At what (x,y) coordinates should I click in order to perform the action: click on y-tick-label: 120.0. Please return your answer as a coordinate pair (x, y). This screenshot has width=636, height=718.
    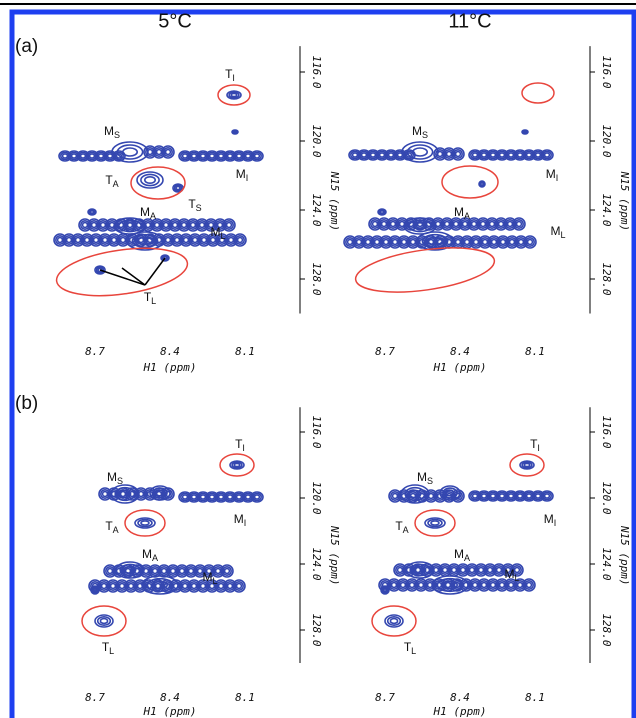
    Looking at the image, I should click on (606, 140).